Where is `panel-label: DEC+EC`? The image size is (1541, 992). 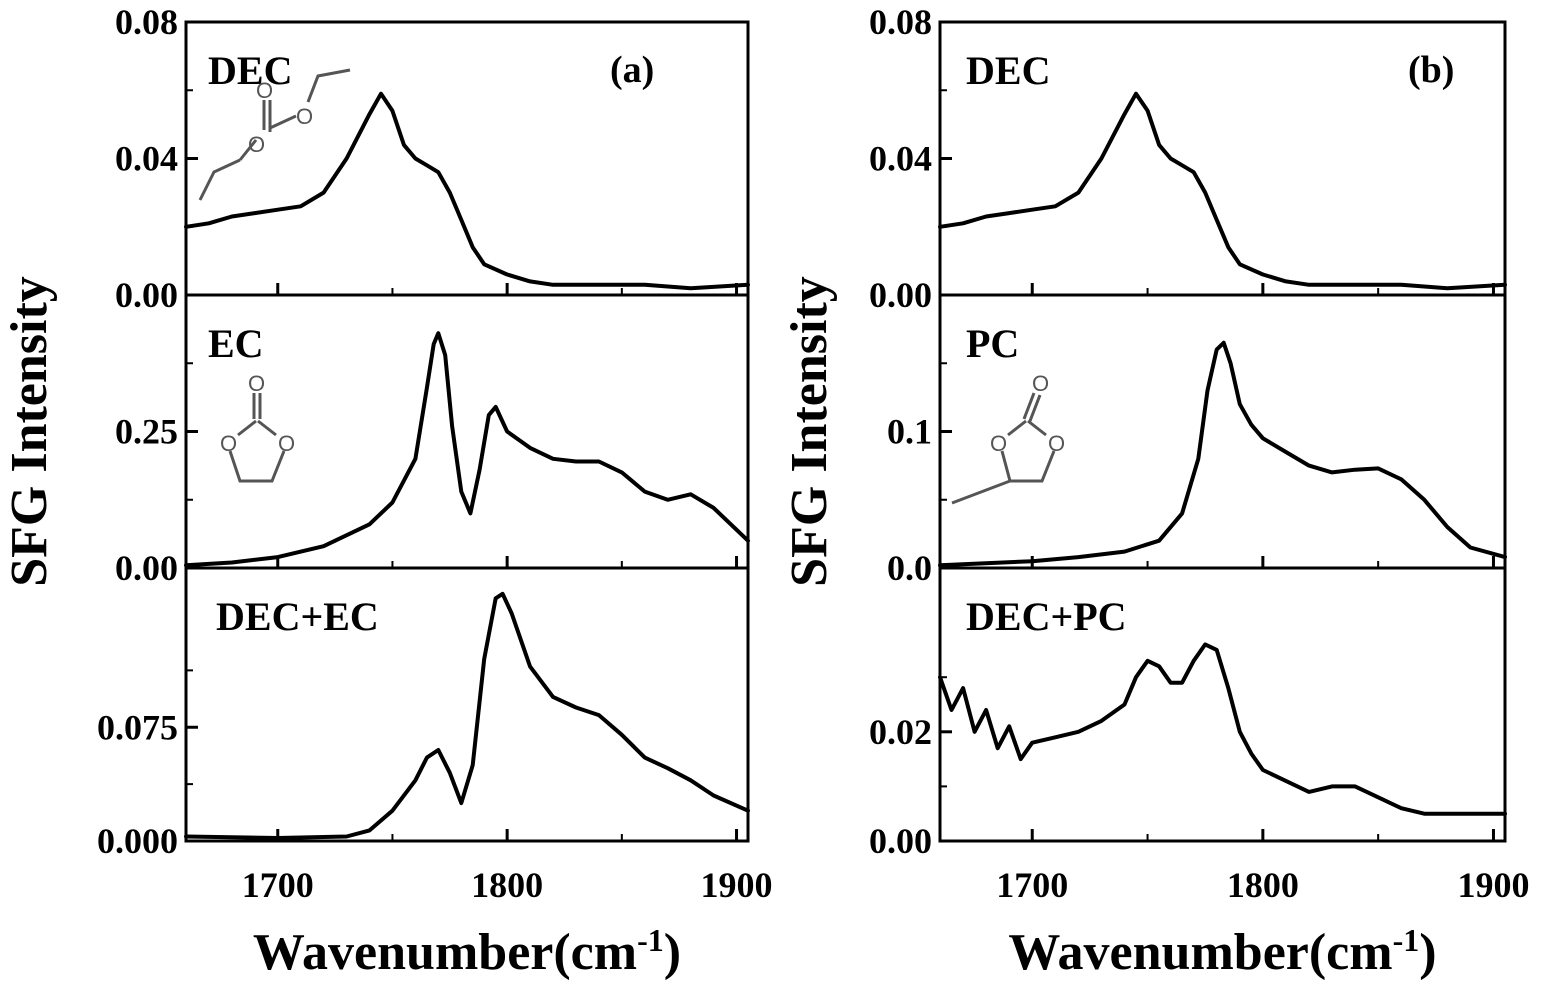 panel-label: DEC+EC is located at coordinates (297, 616).